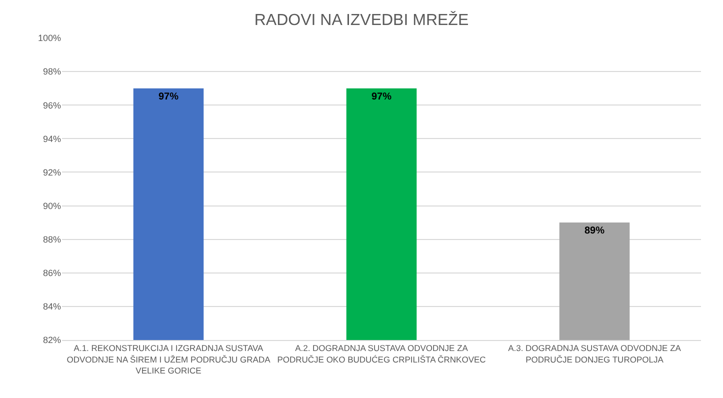  Describe the element at coordinates (51, 273) in the screenshot. I see `y-tick-label: 86%` at that location.